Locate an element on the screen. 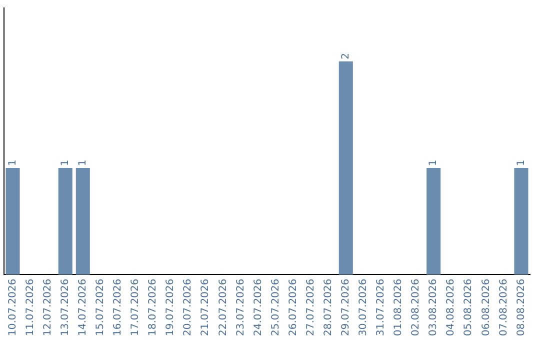 The image size is (540, 340). x-tick-label: 21.07.2026 is located at coordinates (206, 307).